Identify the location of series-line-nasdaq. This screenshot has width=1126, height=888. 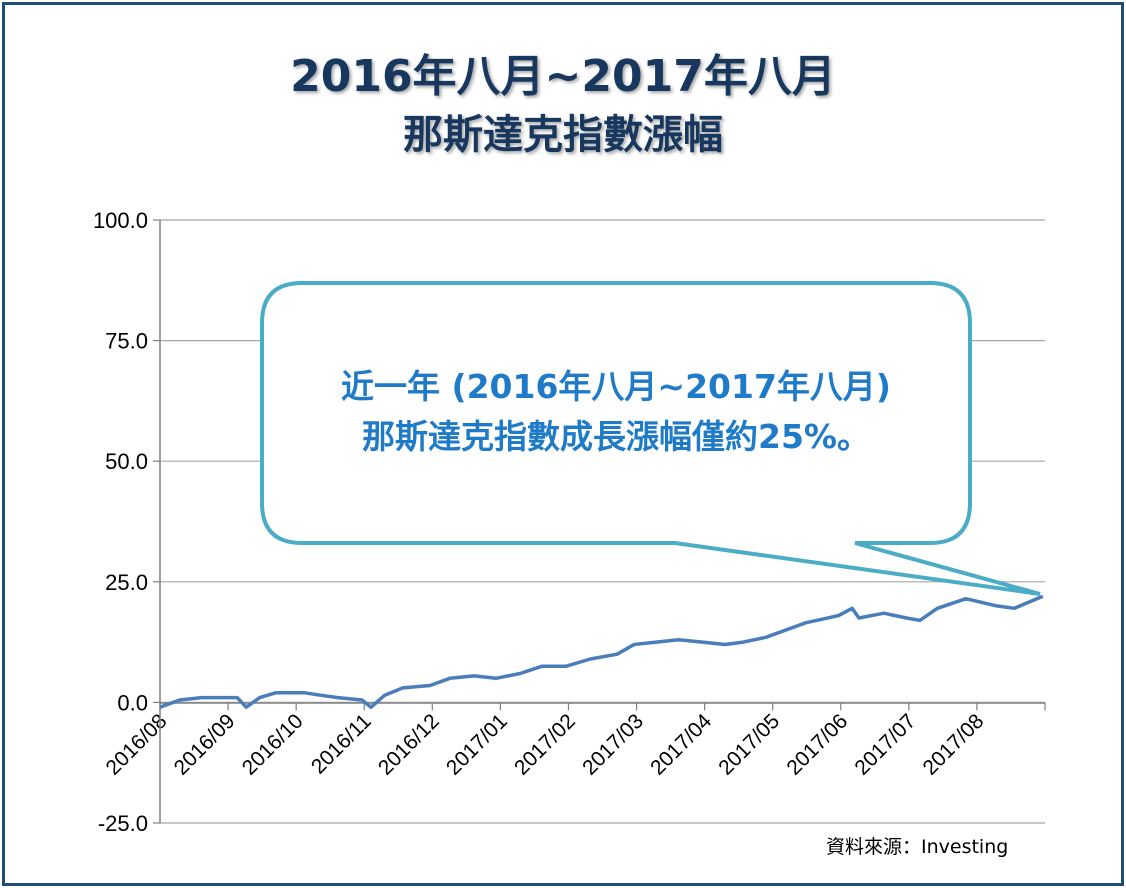
(601, 651).